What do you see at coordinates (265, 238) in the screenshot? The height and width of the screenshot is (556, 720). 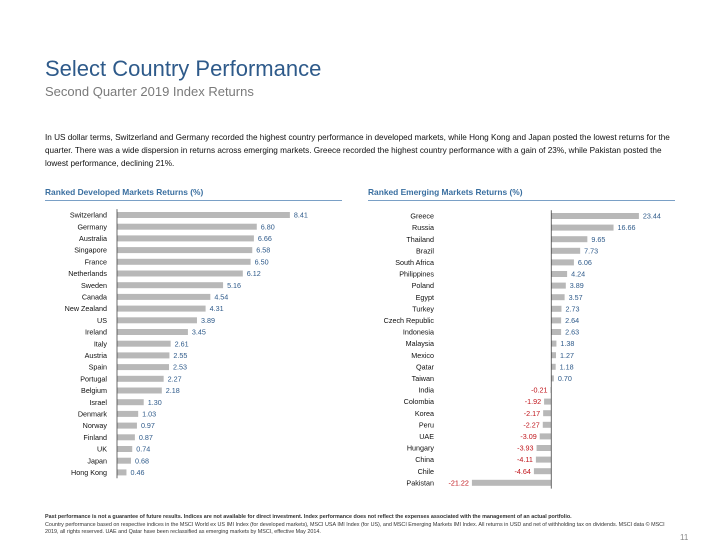 I see `data-label: 6.66` at bounding box center [265, 238].